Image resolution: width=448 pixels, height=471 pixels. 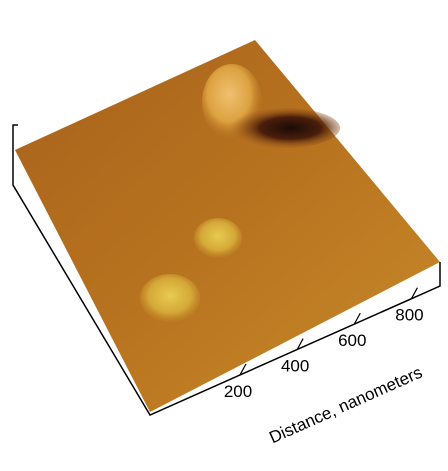 I want to click on tick-label: 800, so click(x=409, y=315).